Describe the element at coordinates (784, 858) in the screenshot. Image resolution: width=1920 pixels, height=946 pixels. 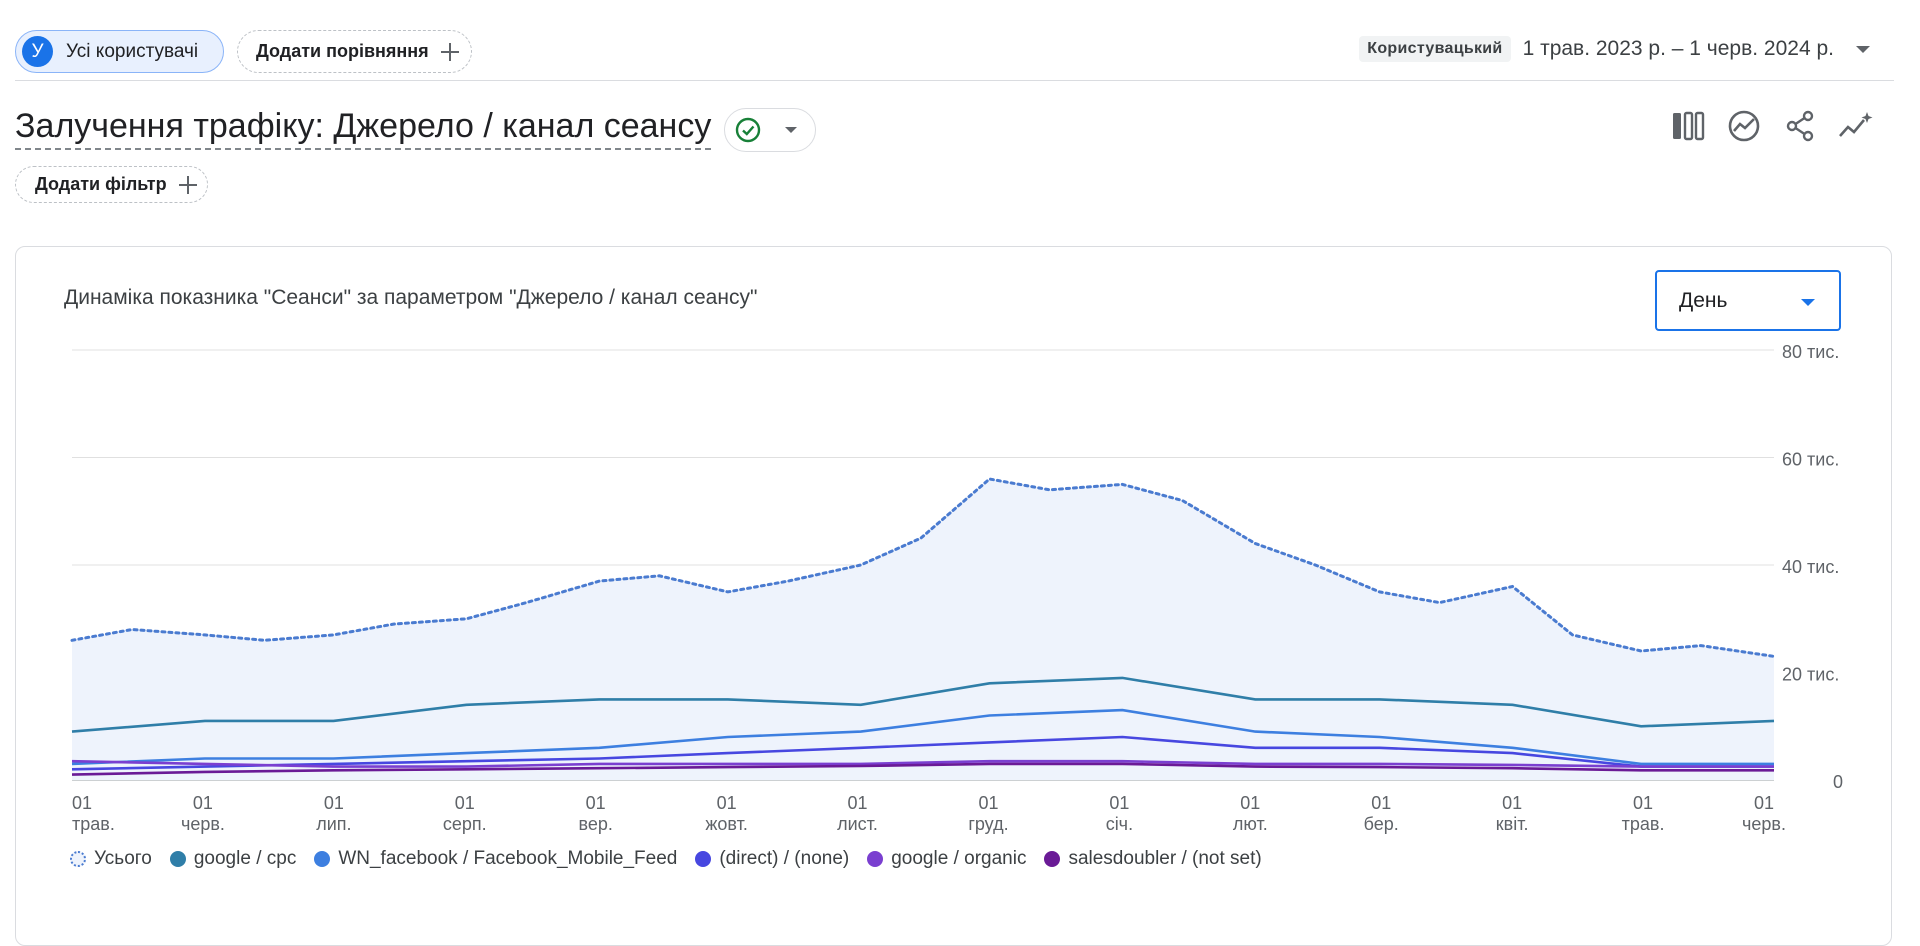
I see `legend-label: (direct) / (none)` at that location.